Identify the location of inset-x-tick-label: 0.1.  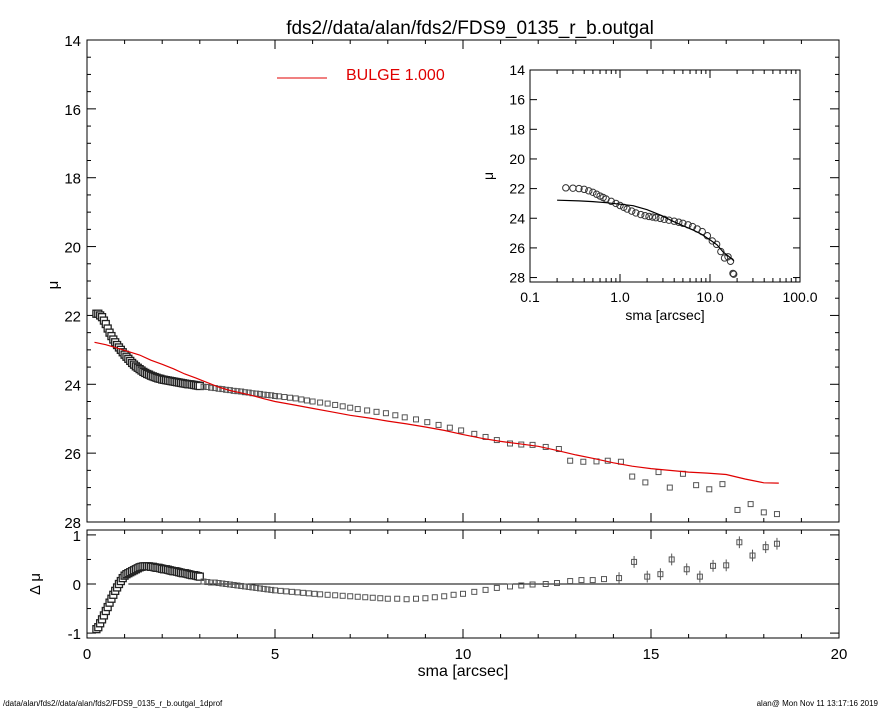
(530, 297).